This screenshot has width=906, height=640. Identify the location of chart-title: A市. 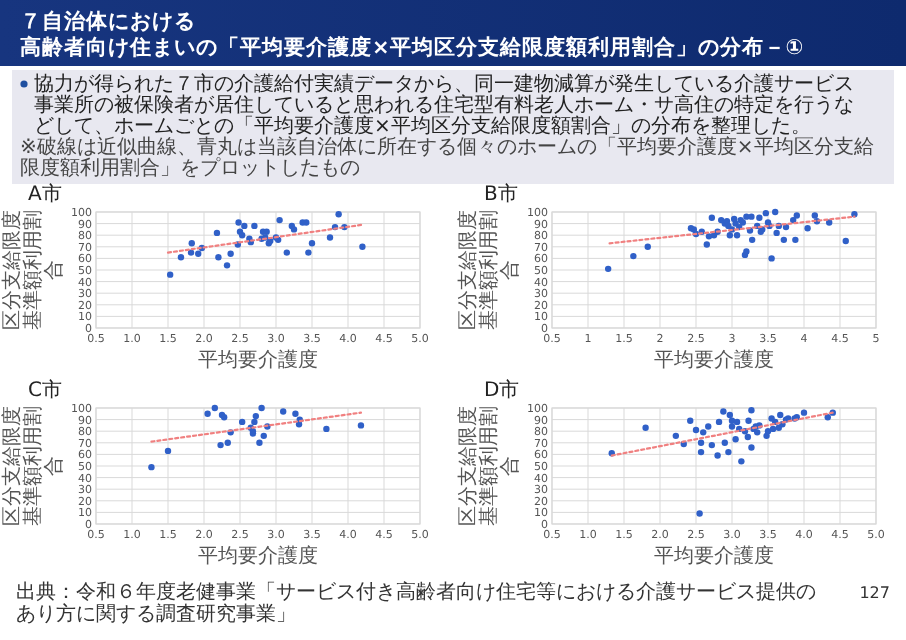
(45, 194).